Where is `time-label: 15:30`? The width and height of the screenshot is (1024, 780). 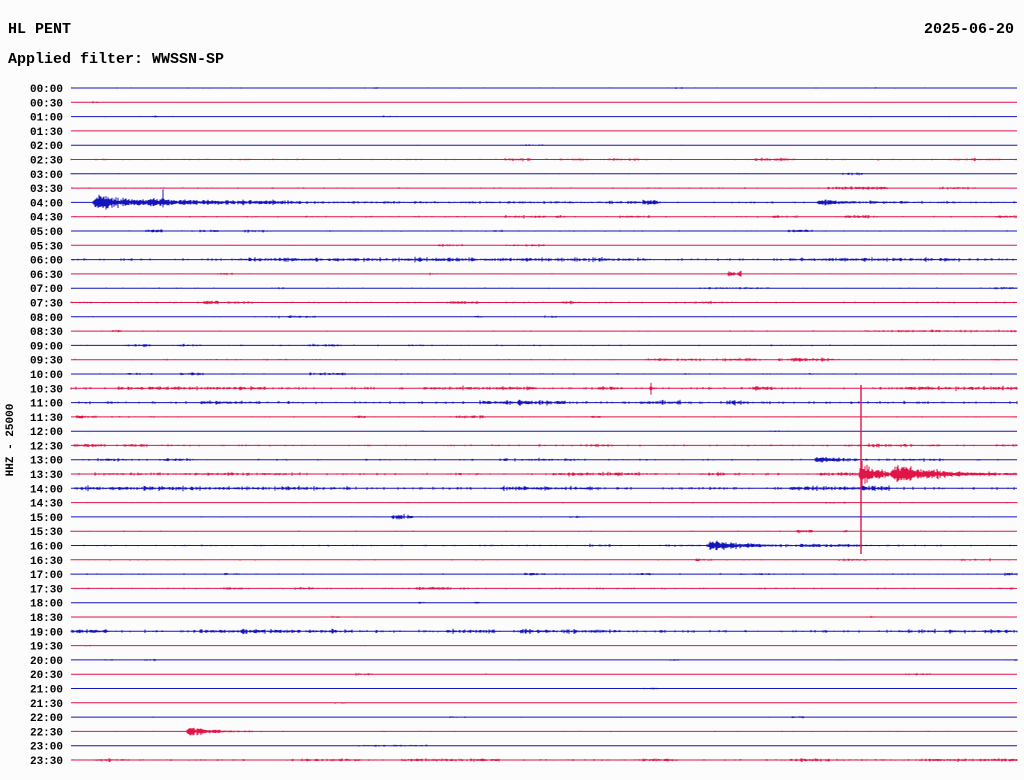
time-label: 15:30 is located at coordinates (46, 533).